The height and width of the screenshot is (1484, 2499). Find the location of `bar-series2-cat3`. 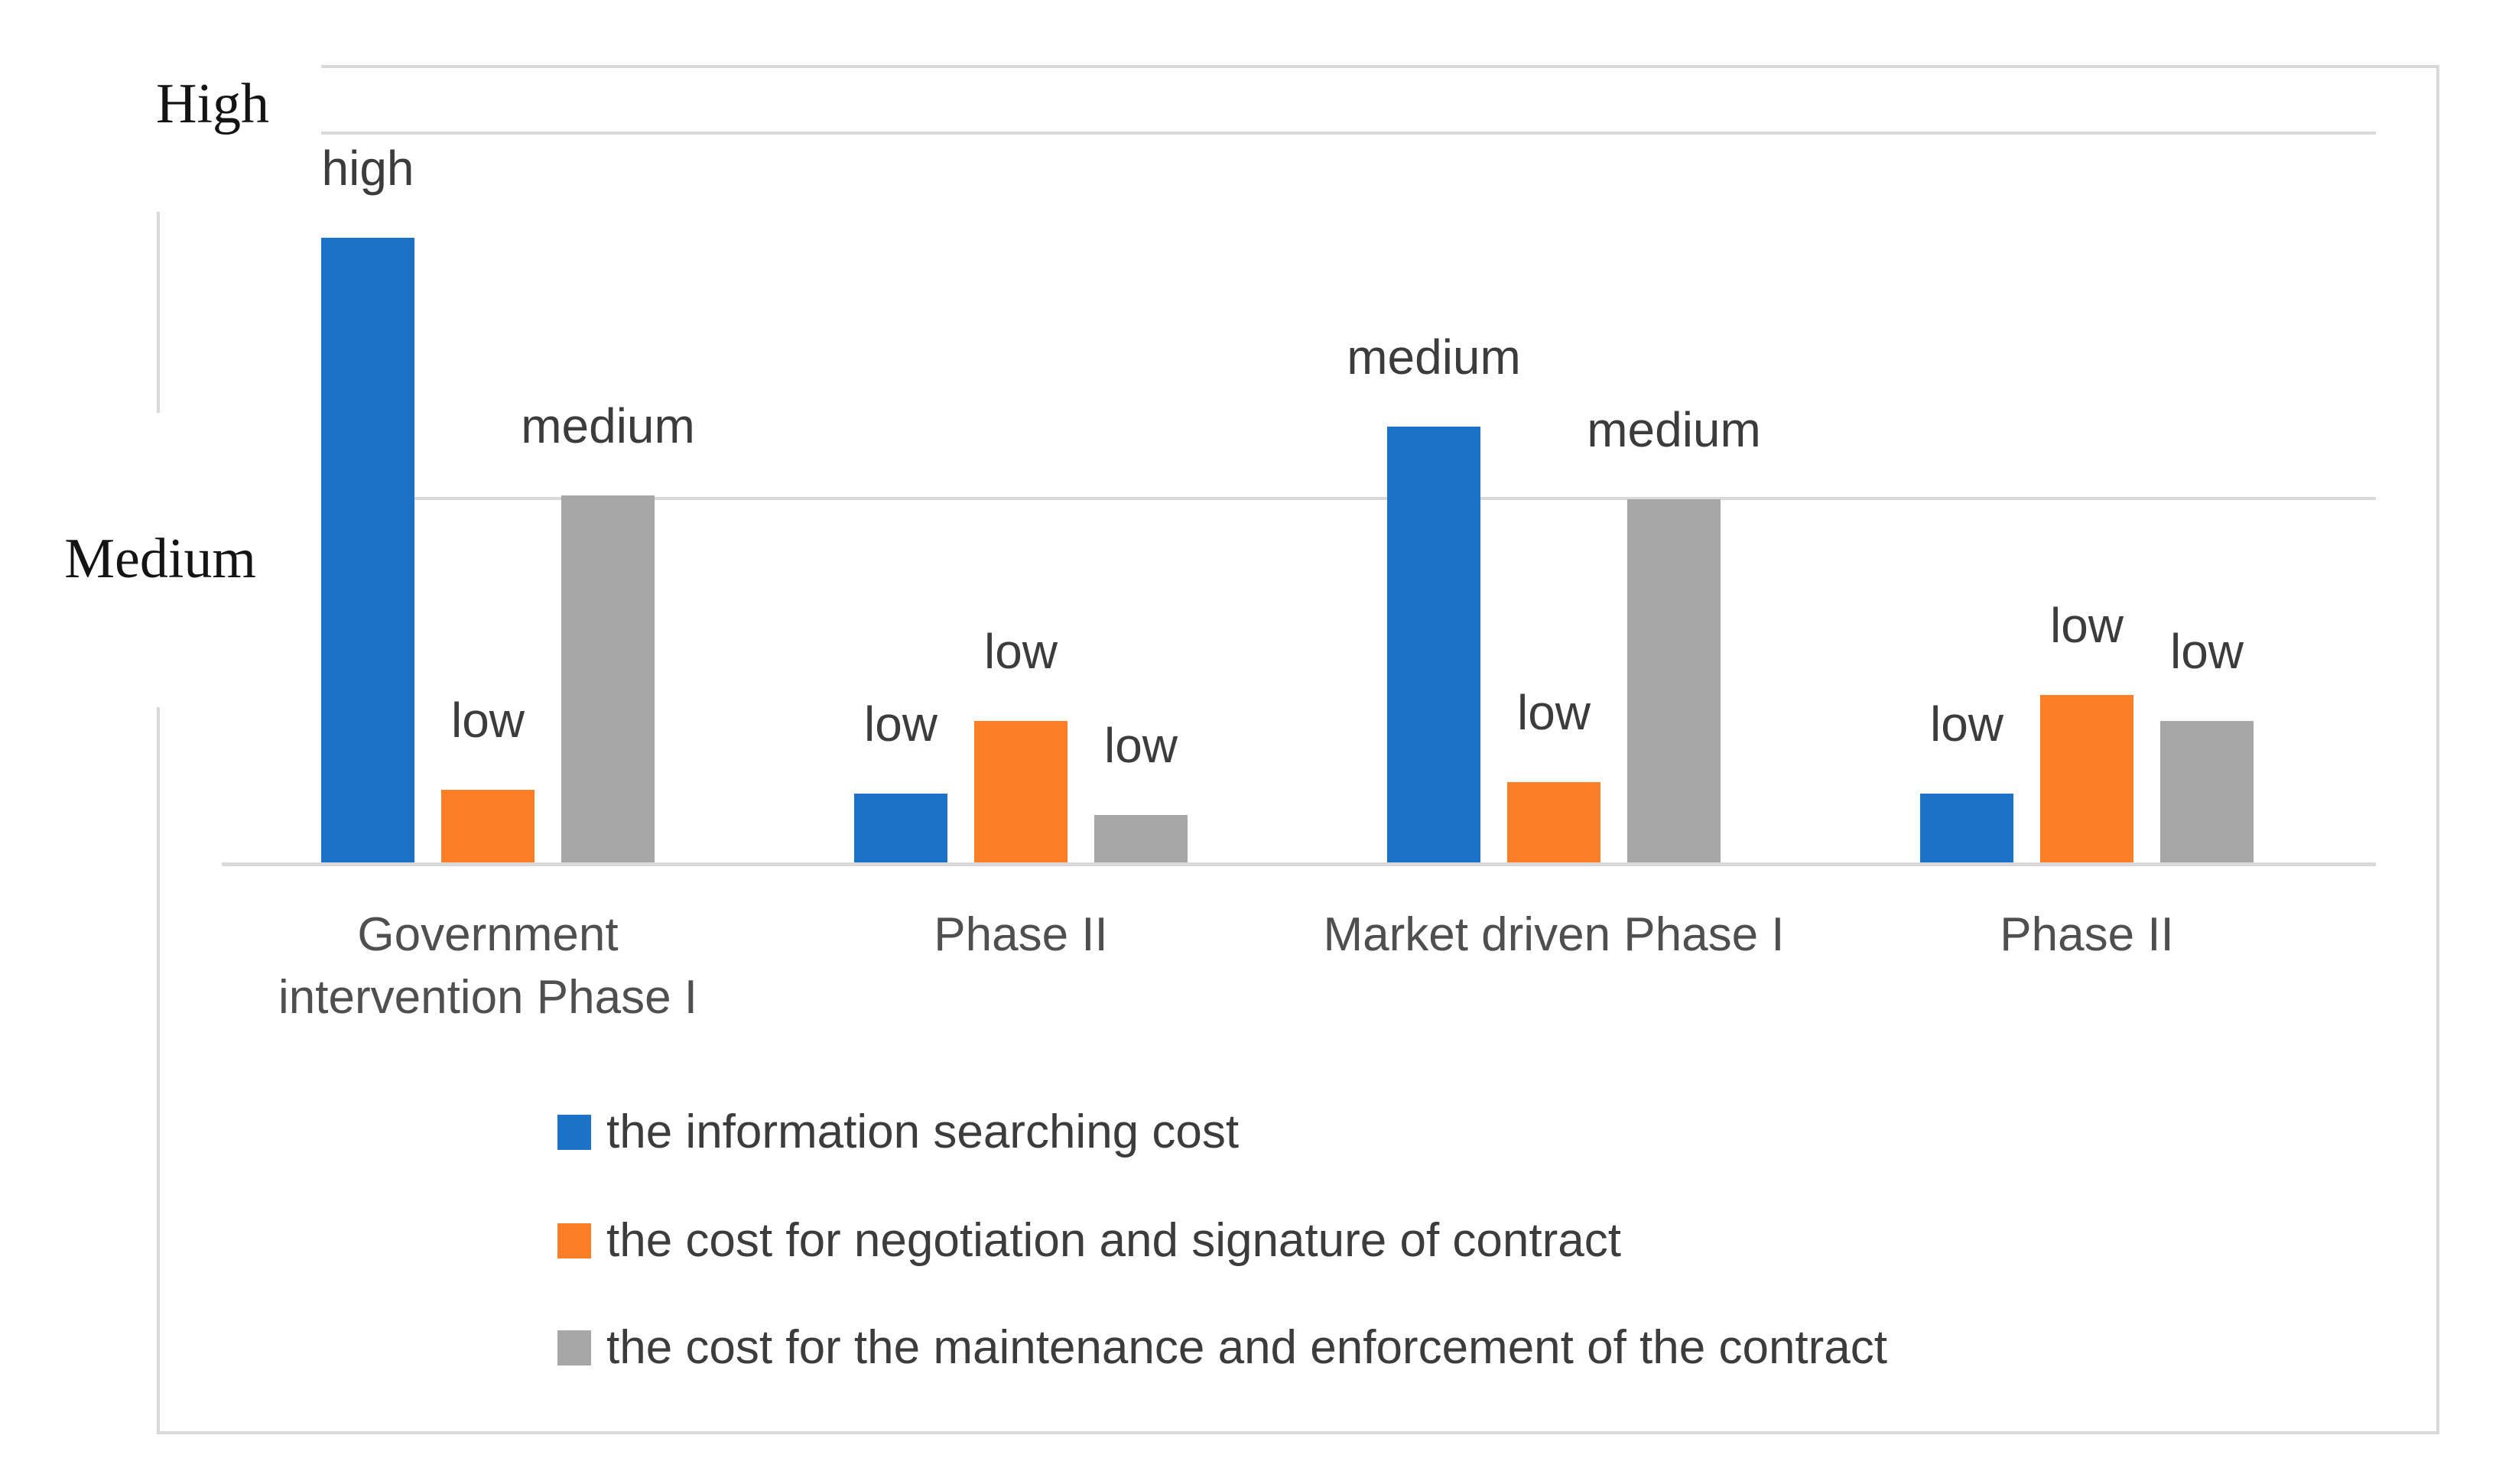

bar-series2-cat3 is located at coordinates (1553, 822).